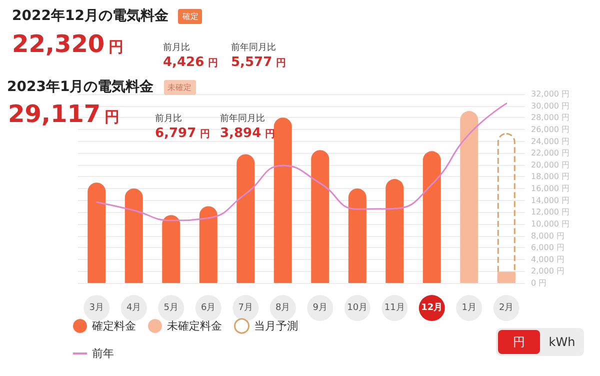 This screenshot has width=600, height=376. Describe the element at coordinates (180, 87) in the screenshot. I see `status-badge: 未確定` at that location.